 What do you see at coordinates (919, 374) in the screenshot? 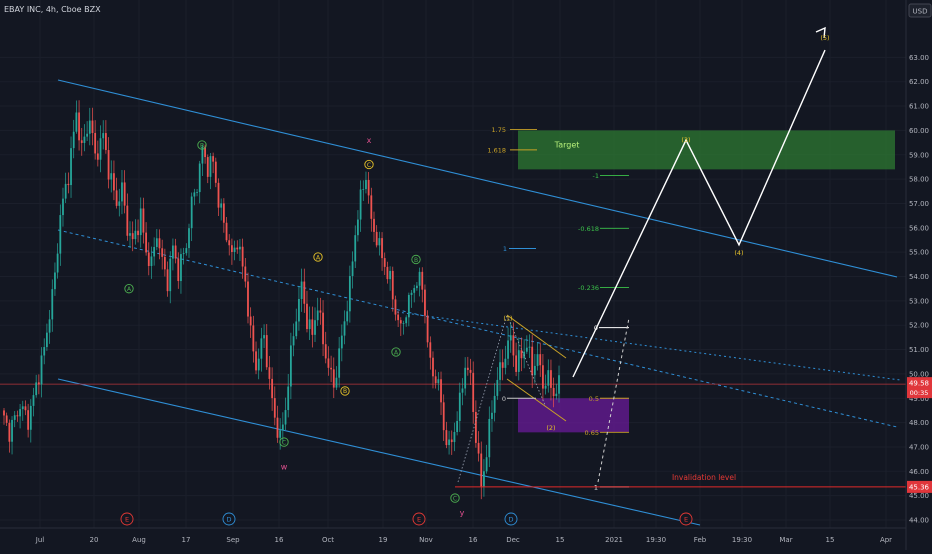
I see `y-tick-label: 50.00` at bounding box center [919, 374].